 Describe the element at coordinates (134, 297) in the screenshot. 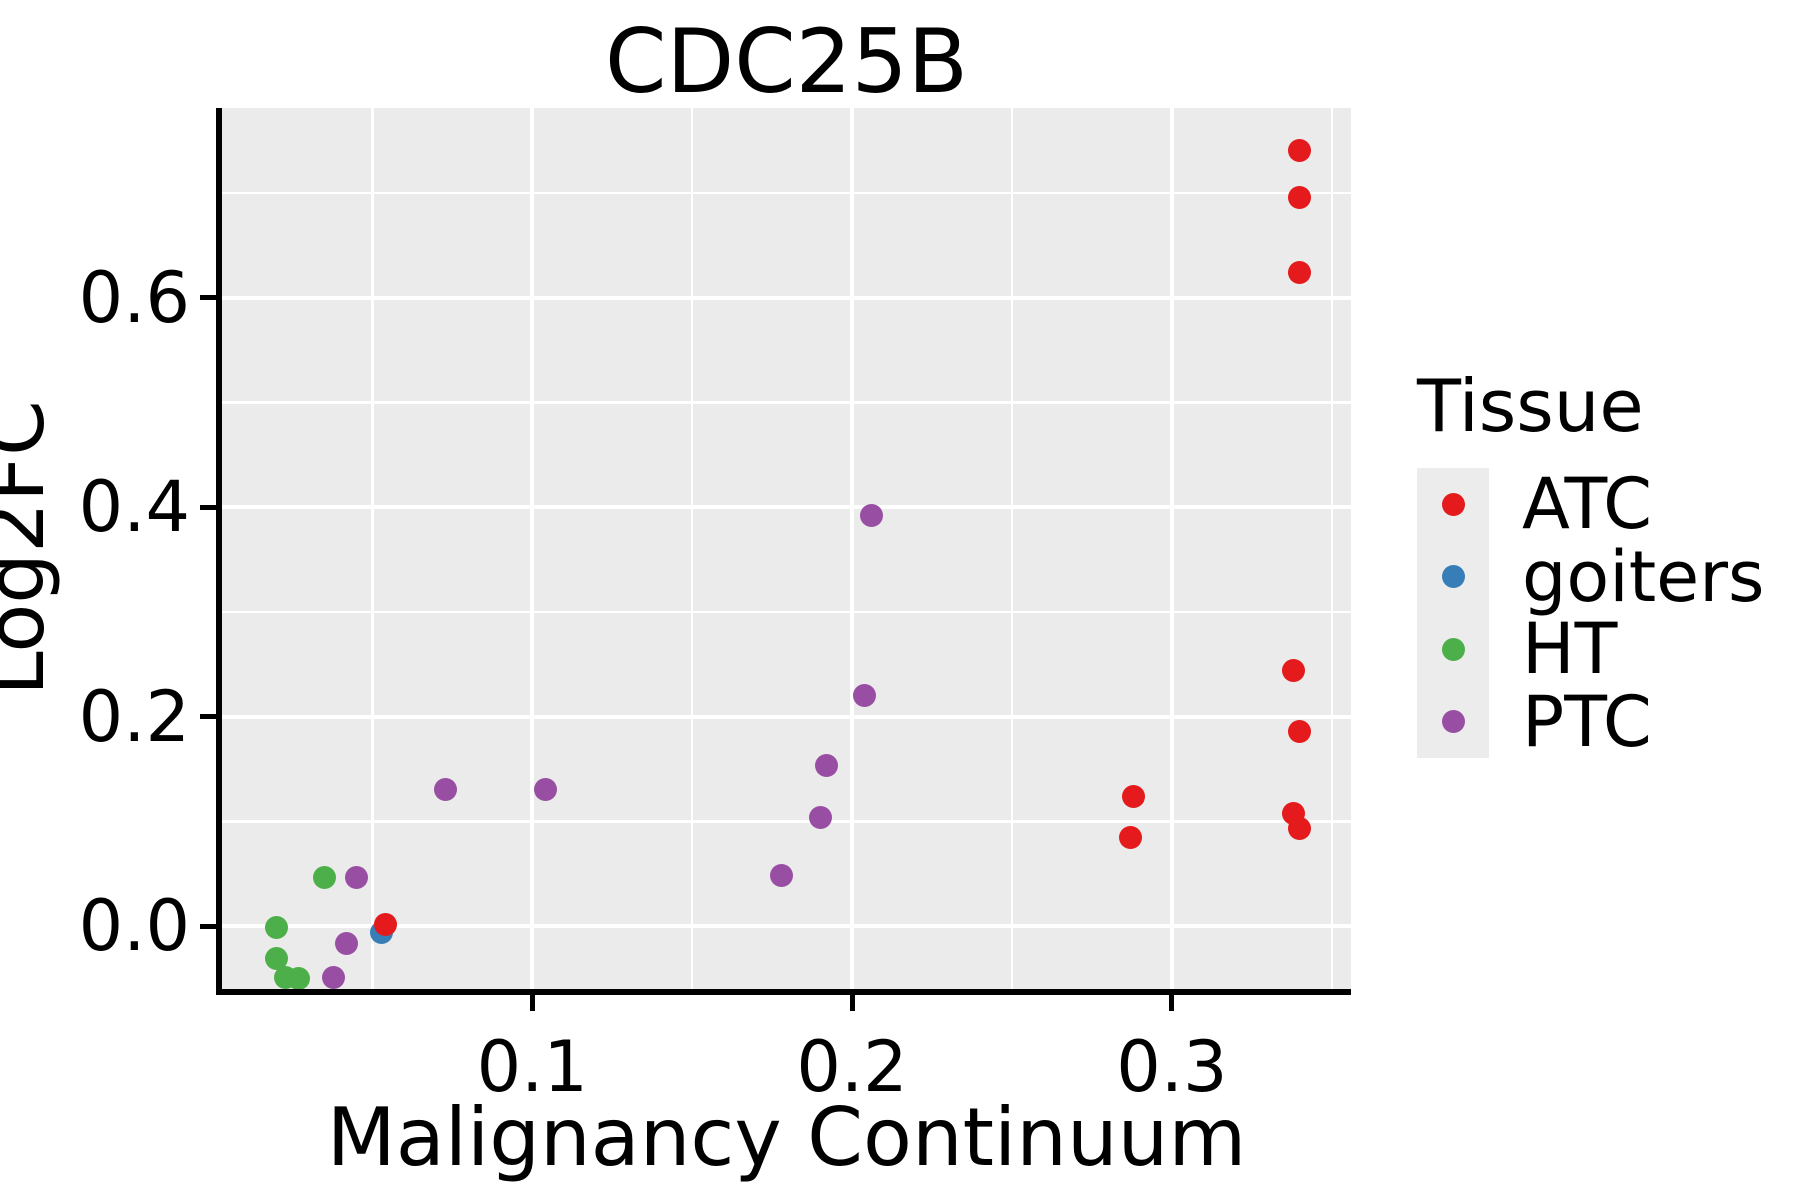

I see `y-tick-label: 0.6` at that location.